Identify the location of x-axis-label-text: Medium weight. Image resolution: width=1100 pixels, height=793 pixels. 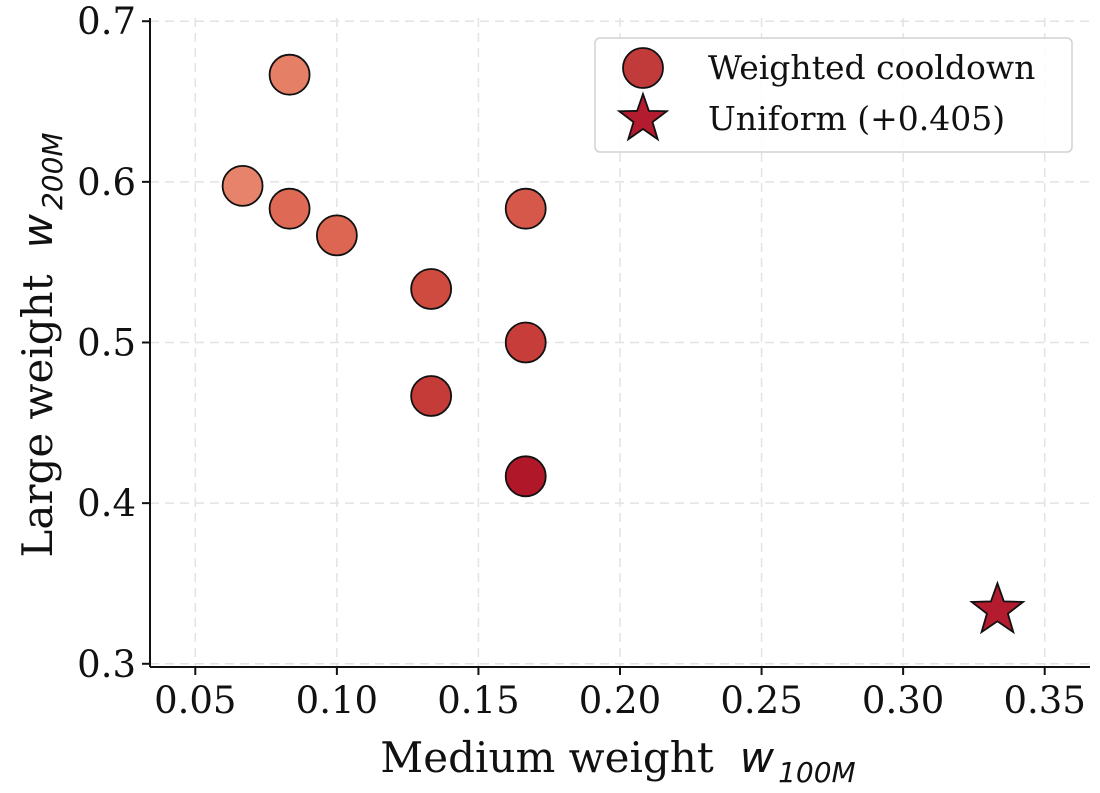
(547, 757).